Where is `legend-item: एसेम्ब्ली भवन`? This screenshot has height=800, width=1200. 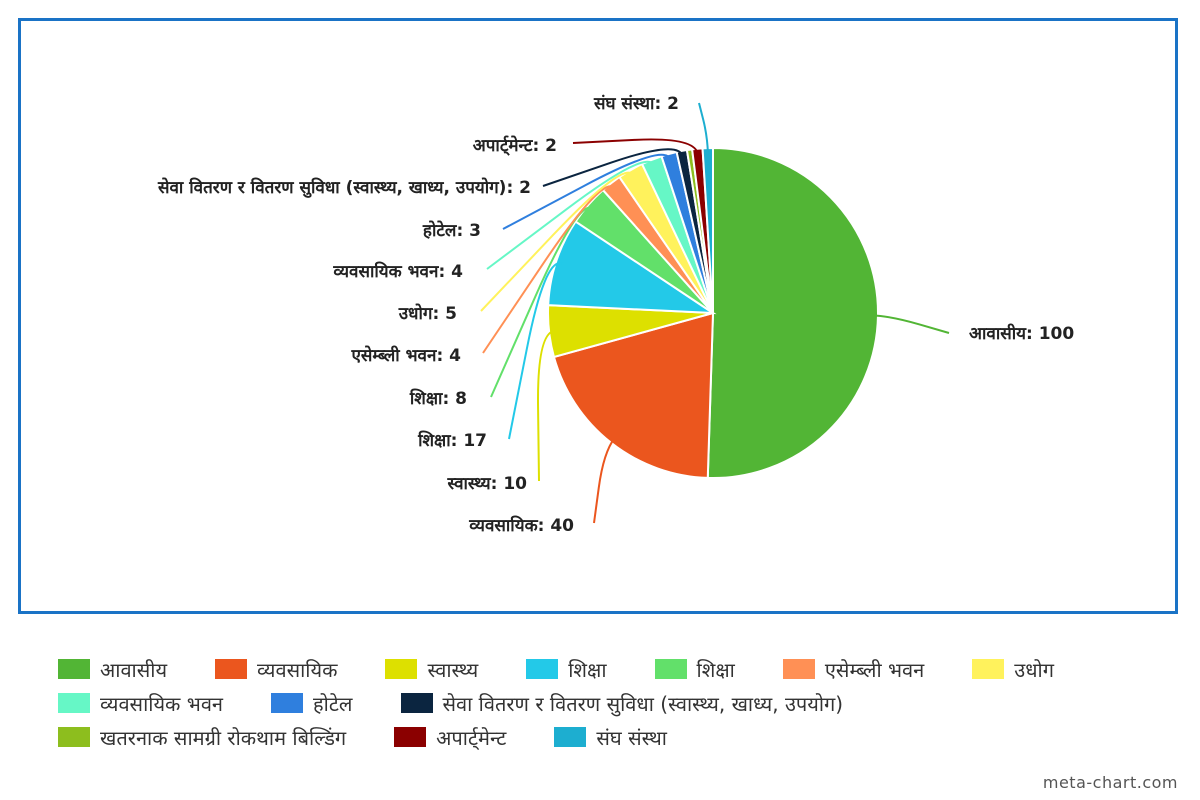
legend-item: एसेम्ब्ली भवन is located at coordinates (853, 669).